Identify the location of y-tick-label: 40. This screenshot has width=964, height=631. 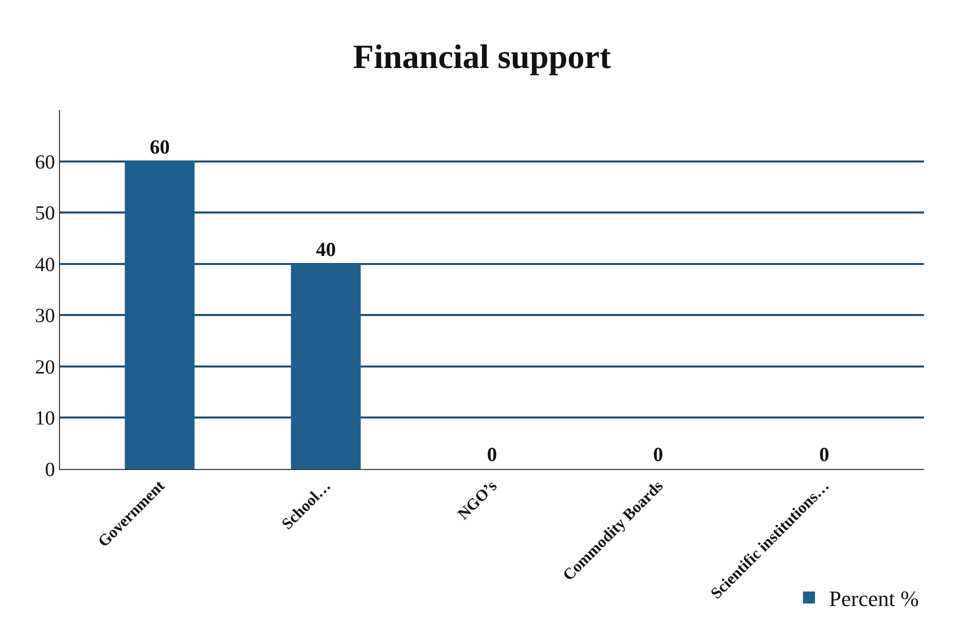
(45, 265).